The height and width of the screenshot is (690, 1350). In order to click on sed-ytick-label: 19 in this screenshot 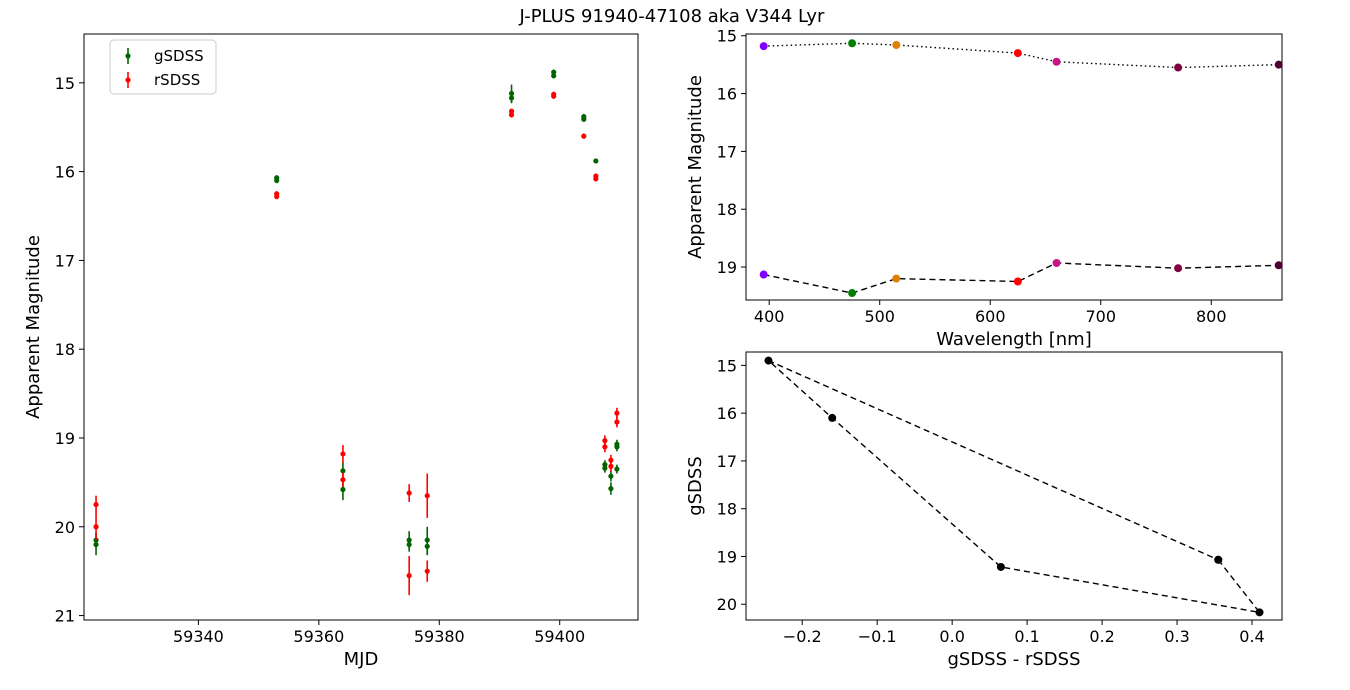, I will do `click(727, 267)`.